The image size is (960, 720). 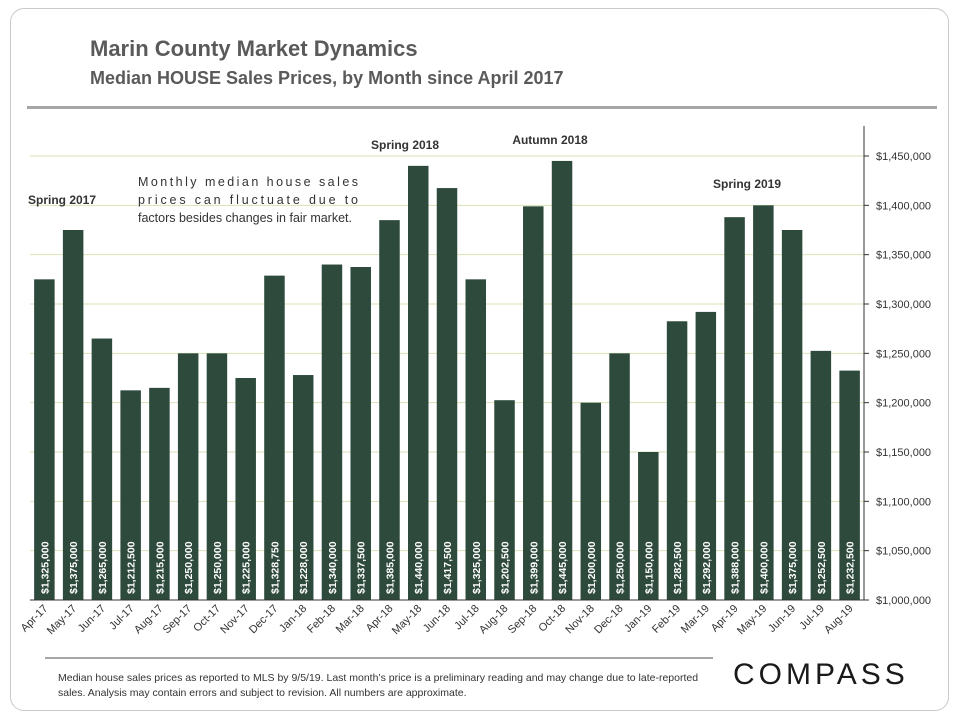 I want to click on x-tick-label: Jun-18, so click(x=437, y=619).